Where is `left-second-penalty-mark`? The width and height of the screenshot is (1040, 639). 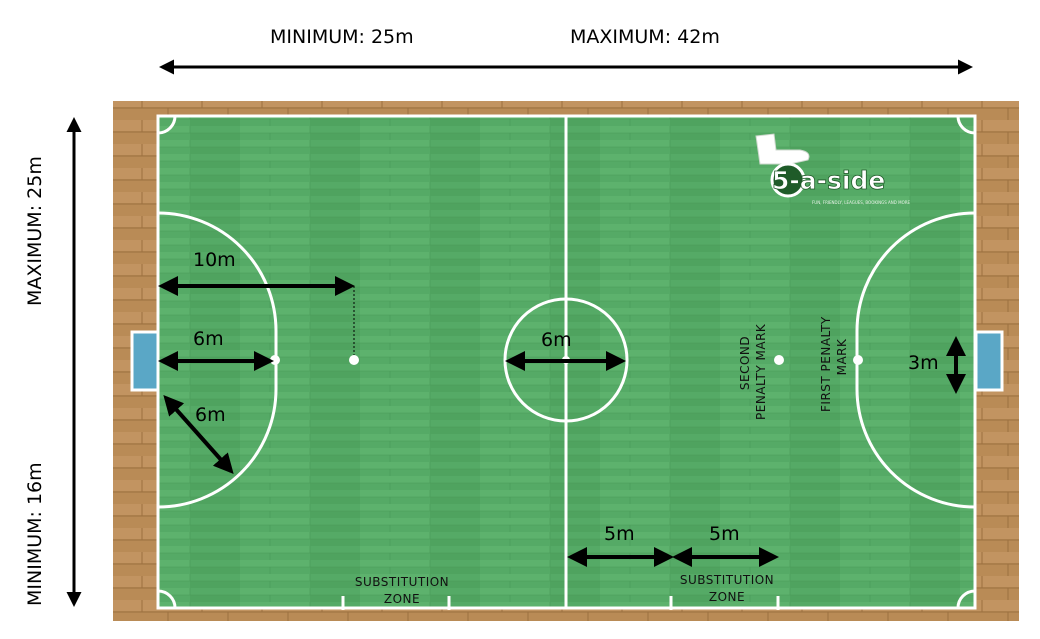
left-second-penalty-mark is located at coordinates (354, 360).